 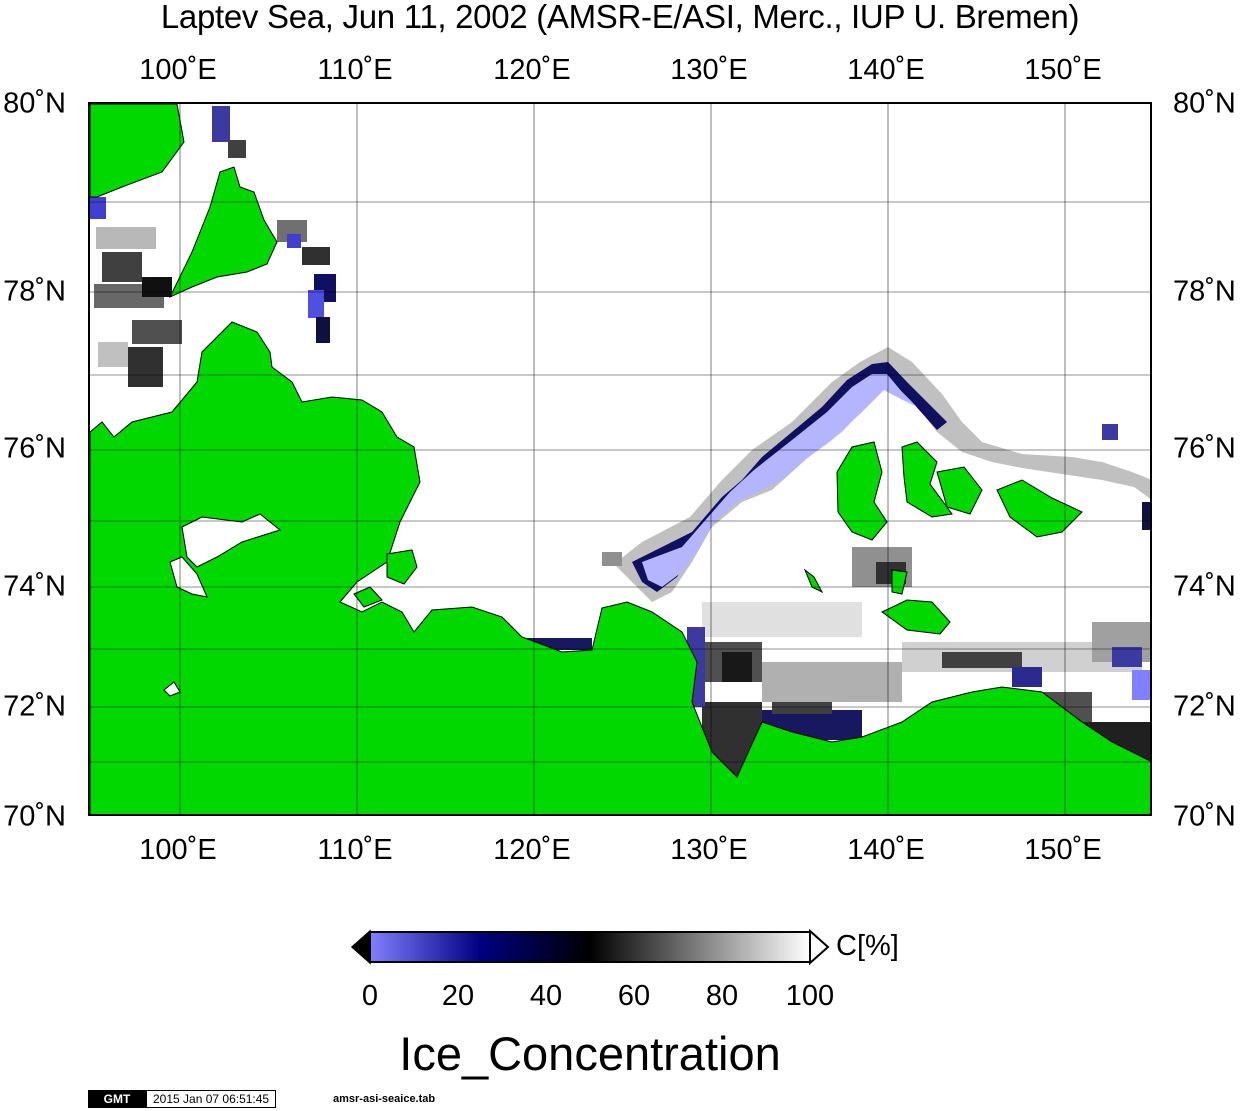 What do you see at coordinates (813, 581) in the screenshot?
I see `land-islet` at bounding box center [813, 581].